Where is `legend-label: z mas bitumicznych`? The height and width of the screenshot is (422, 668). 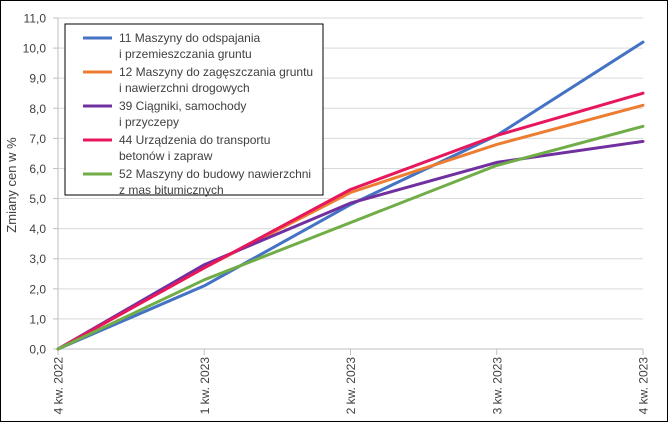 legend-label: z mas bitumicznych is located at coordinates (171, 190).